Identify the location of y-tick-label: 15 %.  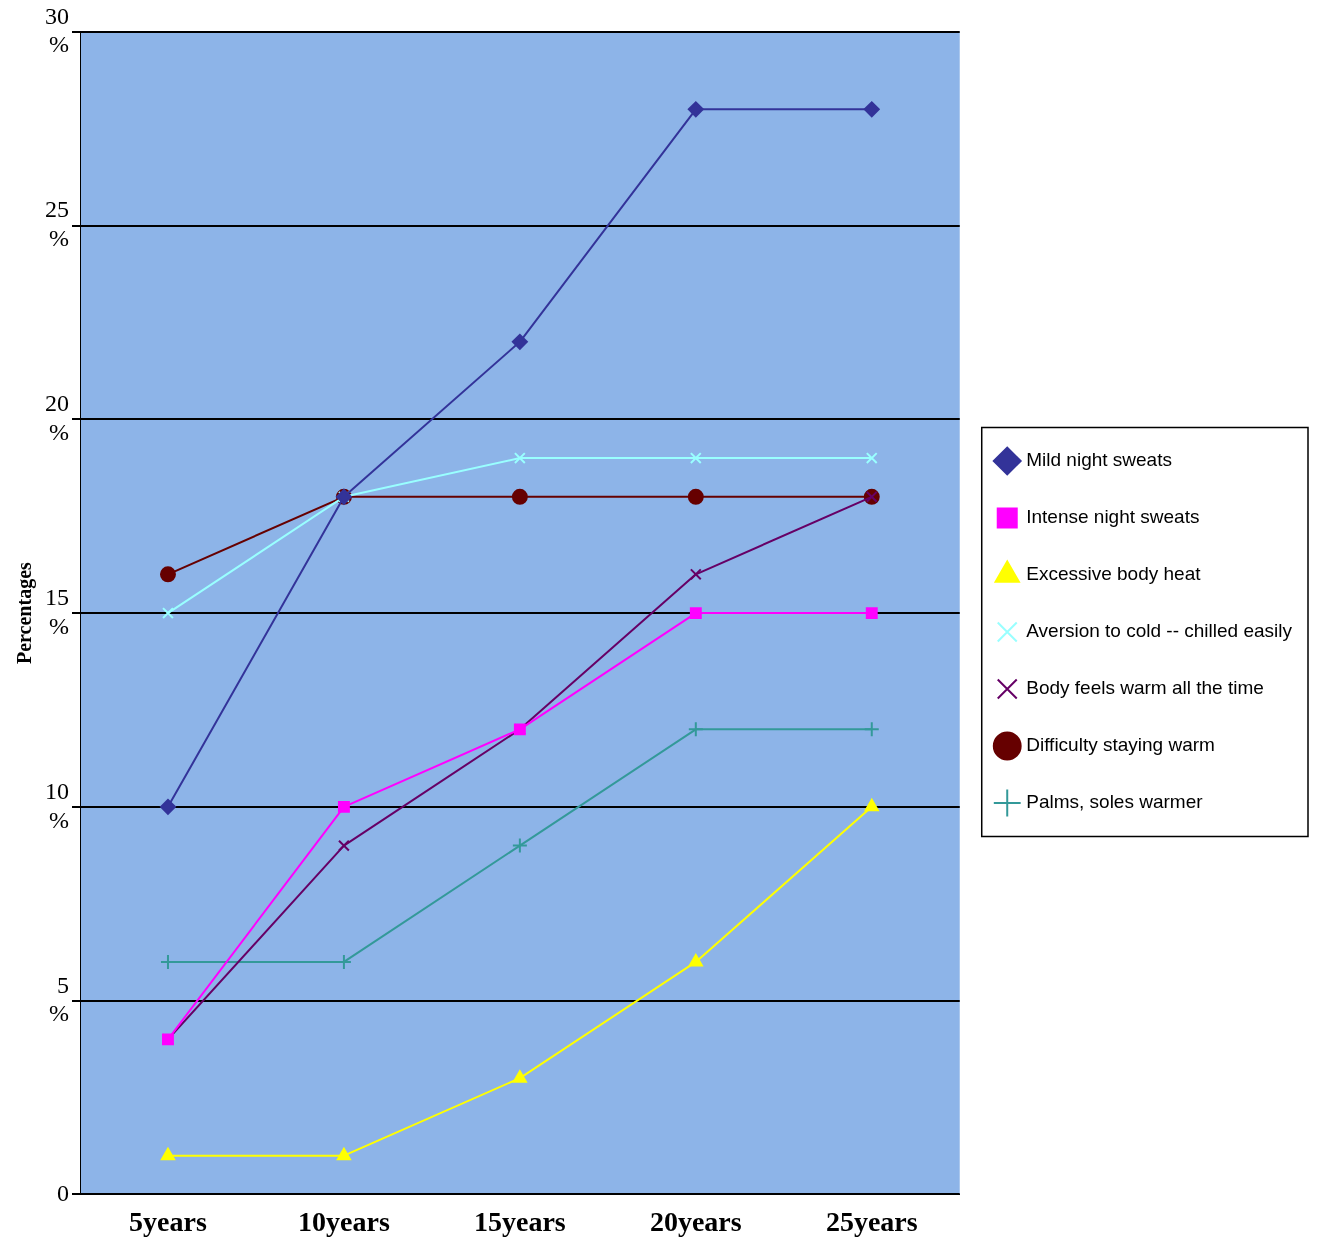
(57, 611).